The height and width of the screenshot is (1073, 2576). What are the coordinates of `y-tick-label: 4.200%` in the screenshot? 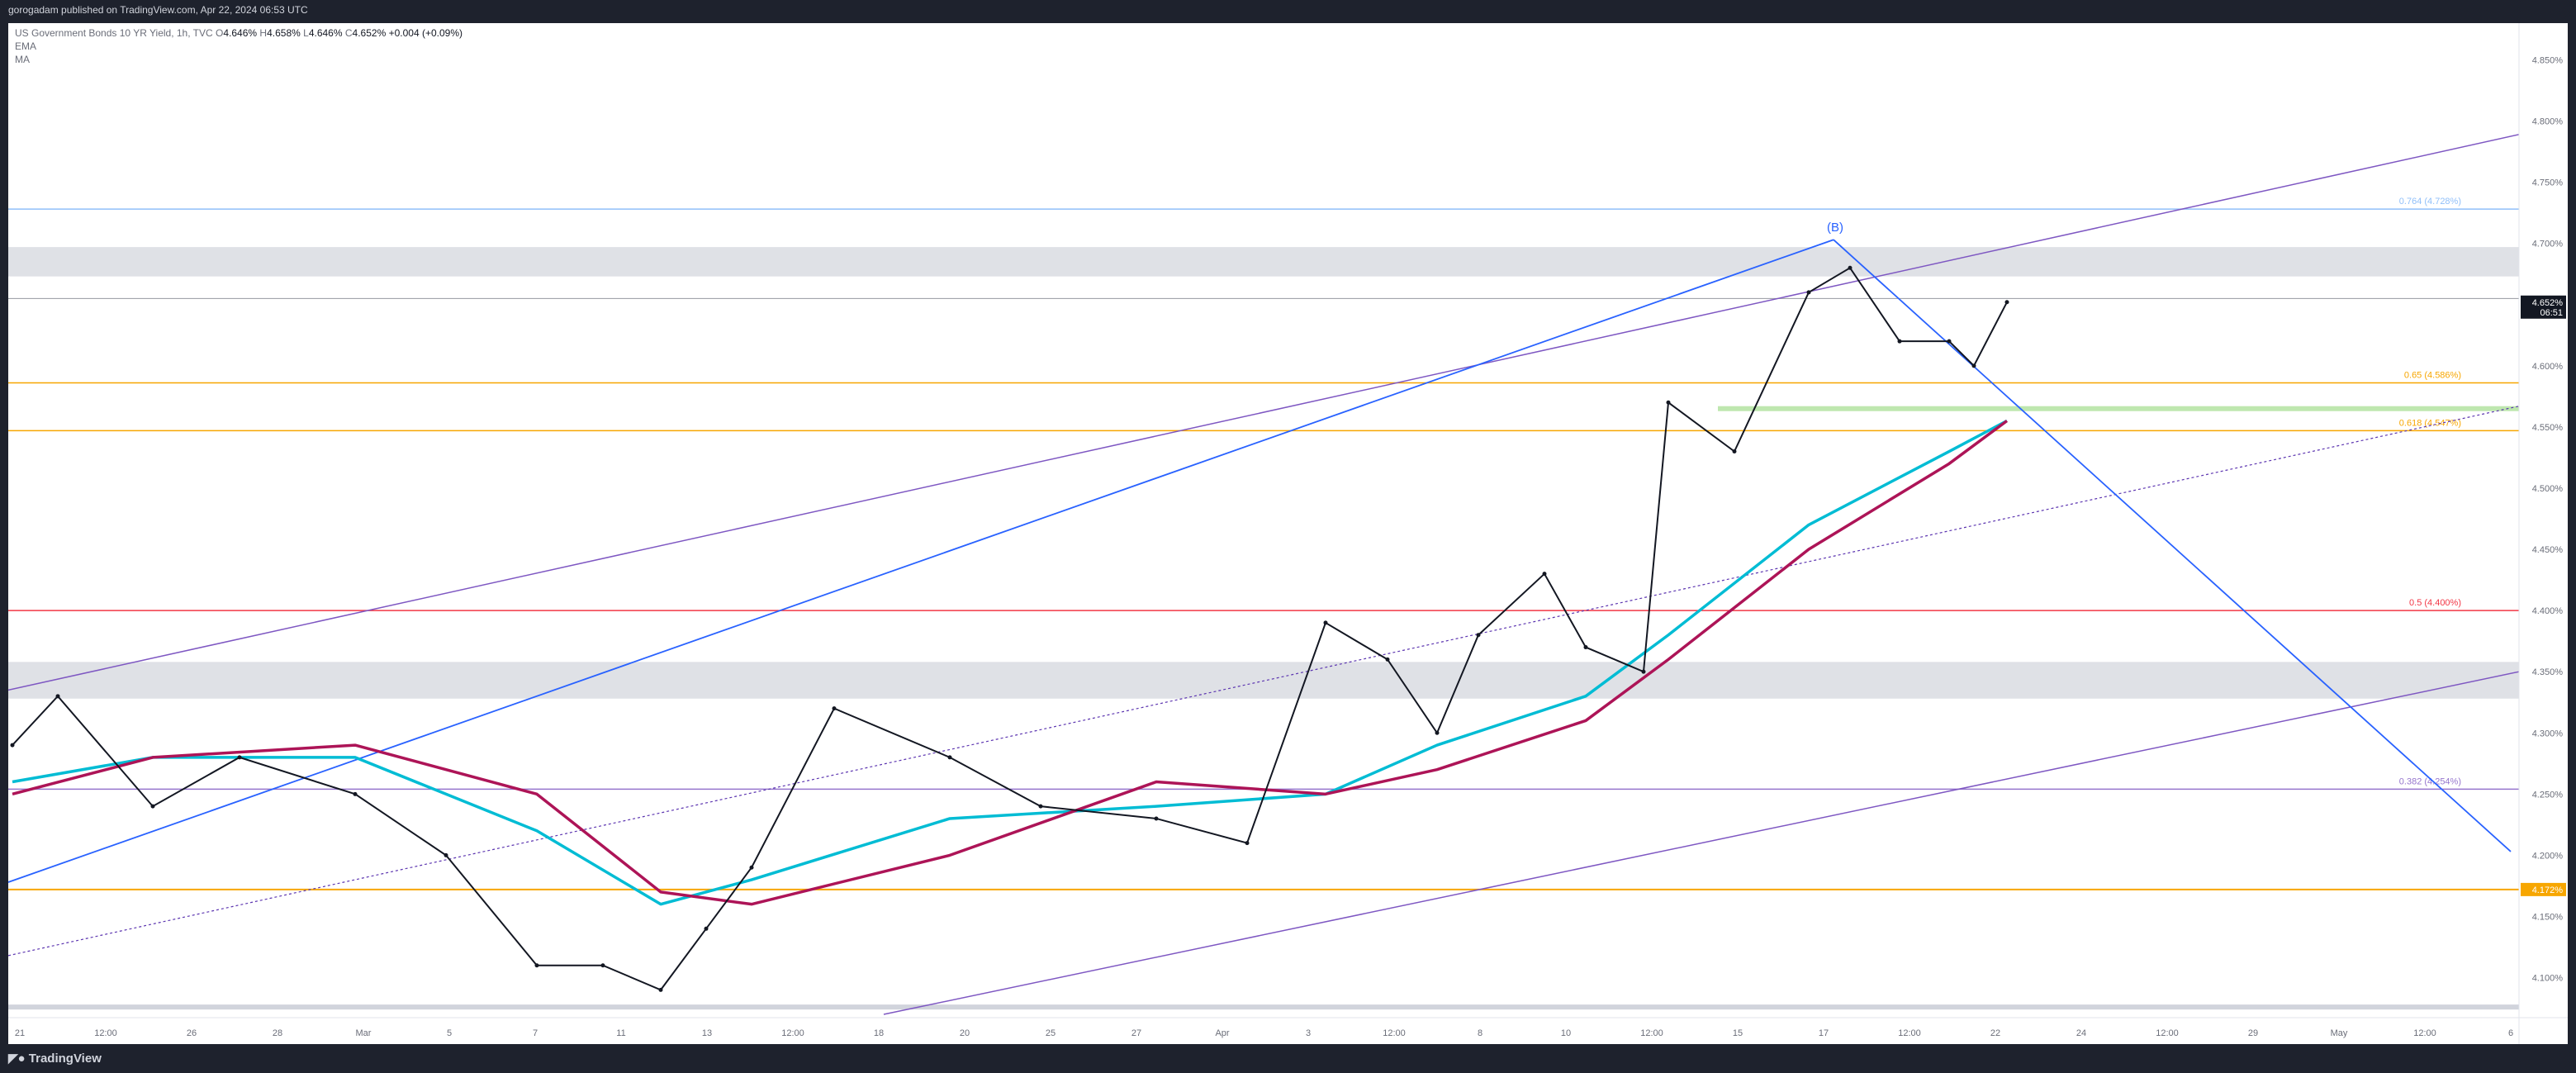 It's located at (2548, 856).